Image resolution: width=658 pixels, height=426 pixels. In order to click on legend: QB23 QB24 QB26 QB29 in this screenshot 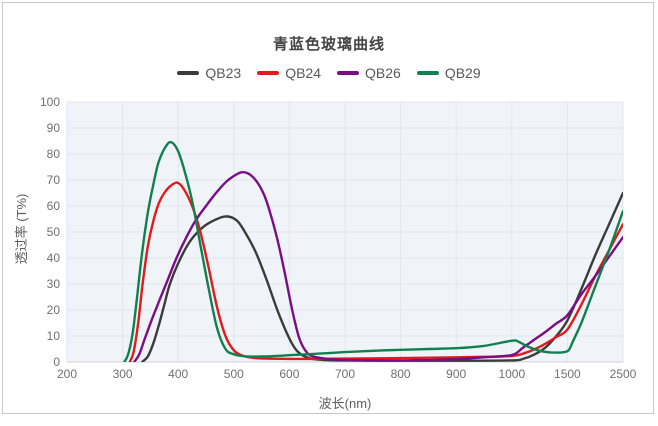, I will do `click(329, 73)`.